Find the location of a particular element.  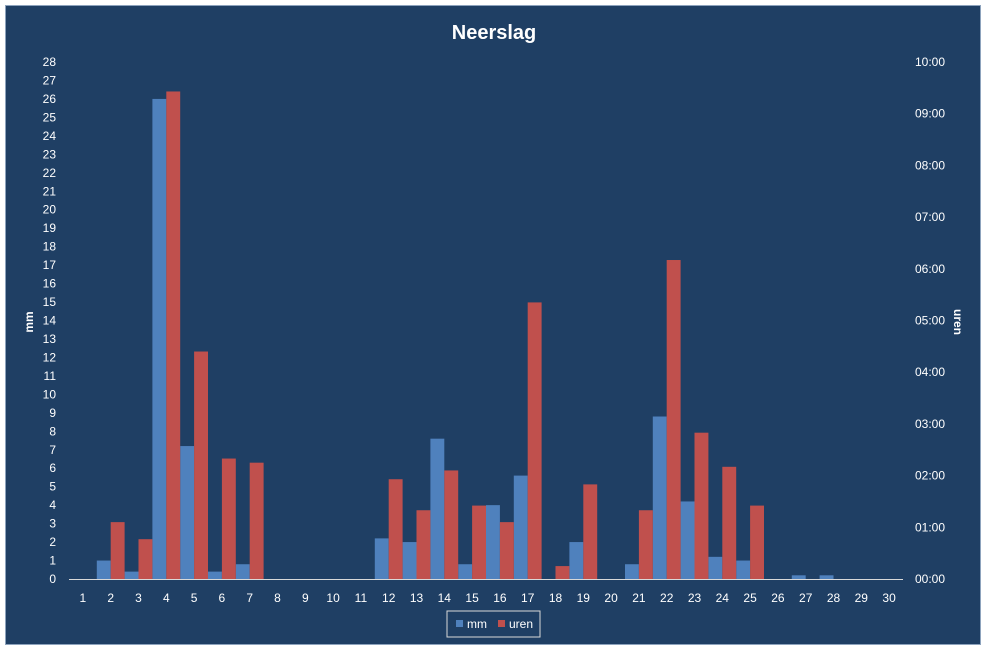

x-tick-label: 14 is located at coordinates (445, 598).